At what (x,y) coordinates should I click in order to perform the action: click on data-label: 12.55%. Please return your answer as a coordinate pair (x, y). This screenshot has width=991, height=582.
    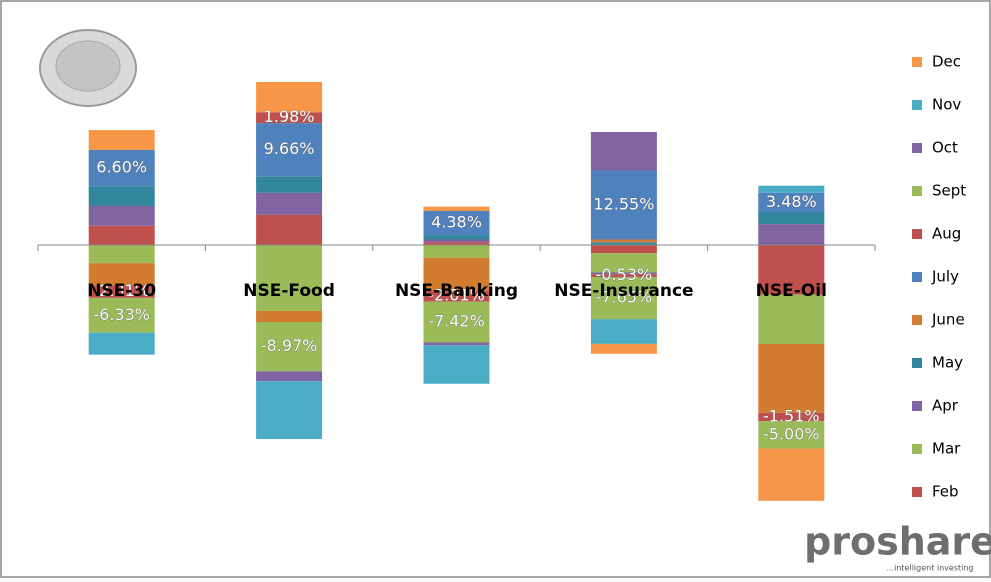
    Looking at the image, I should click on (623, 203).